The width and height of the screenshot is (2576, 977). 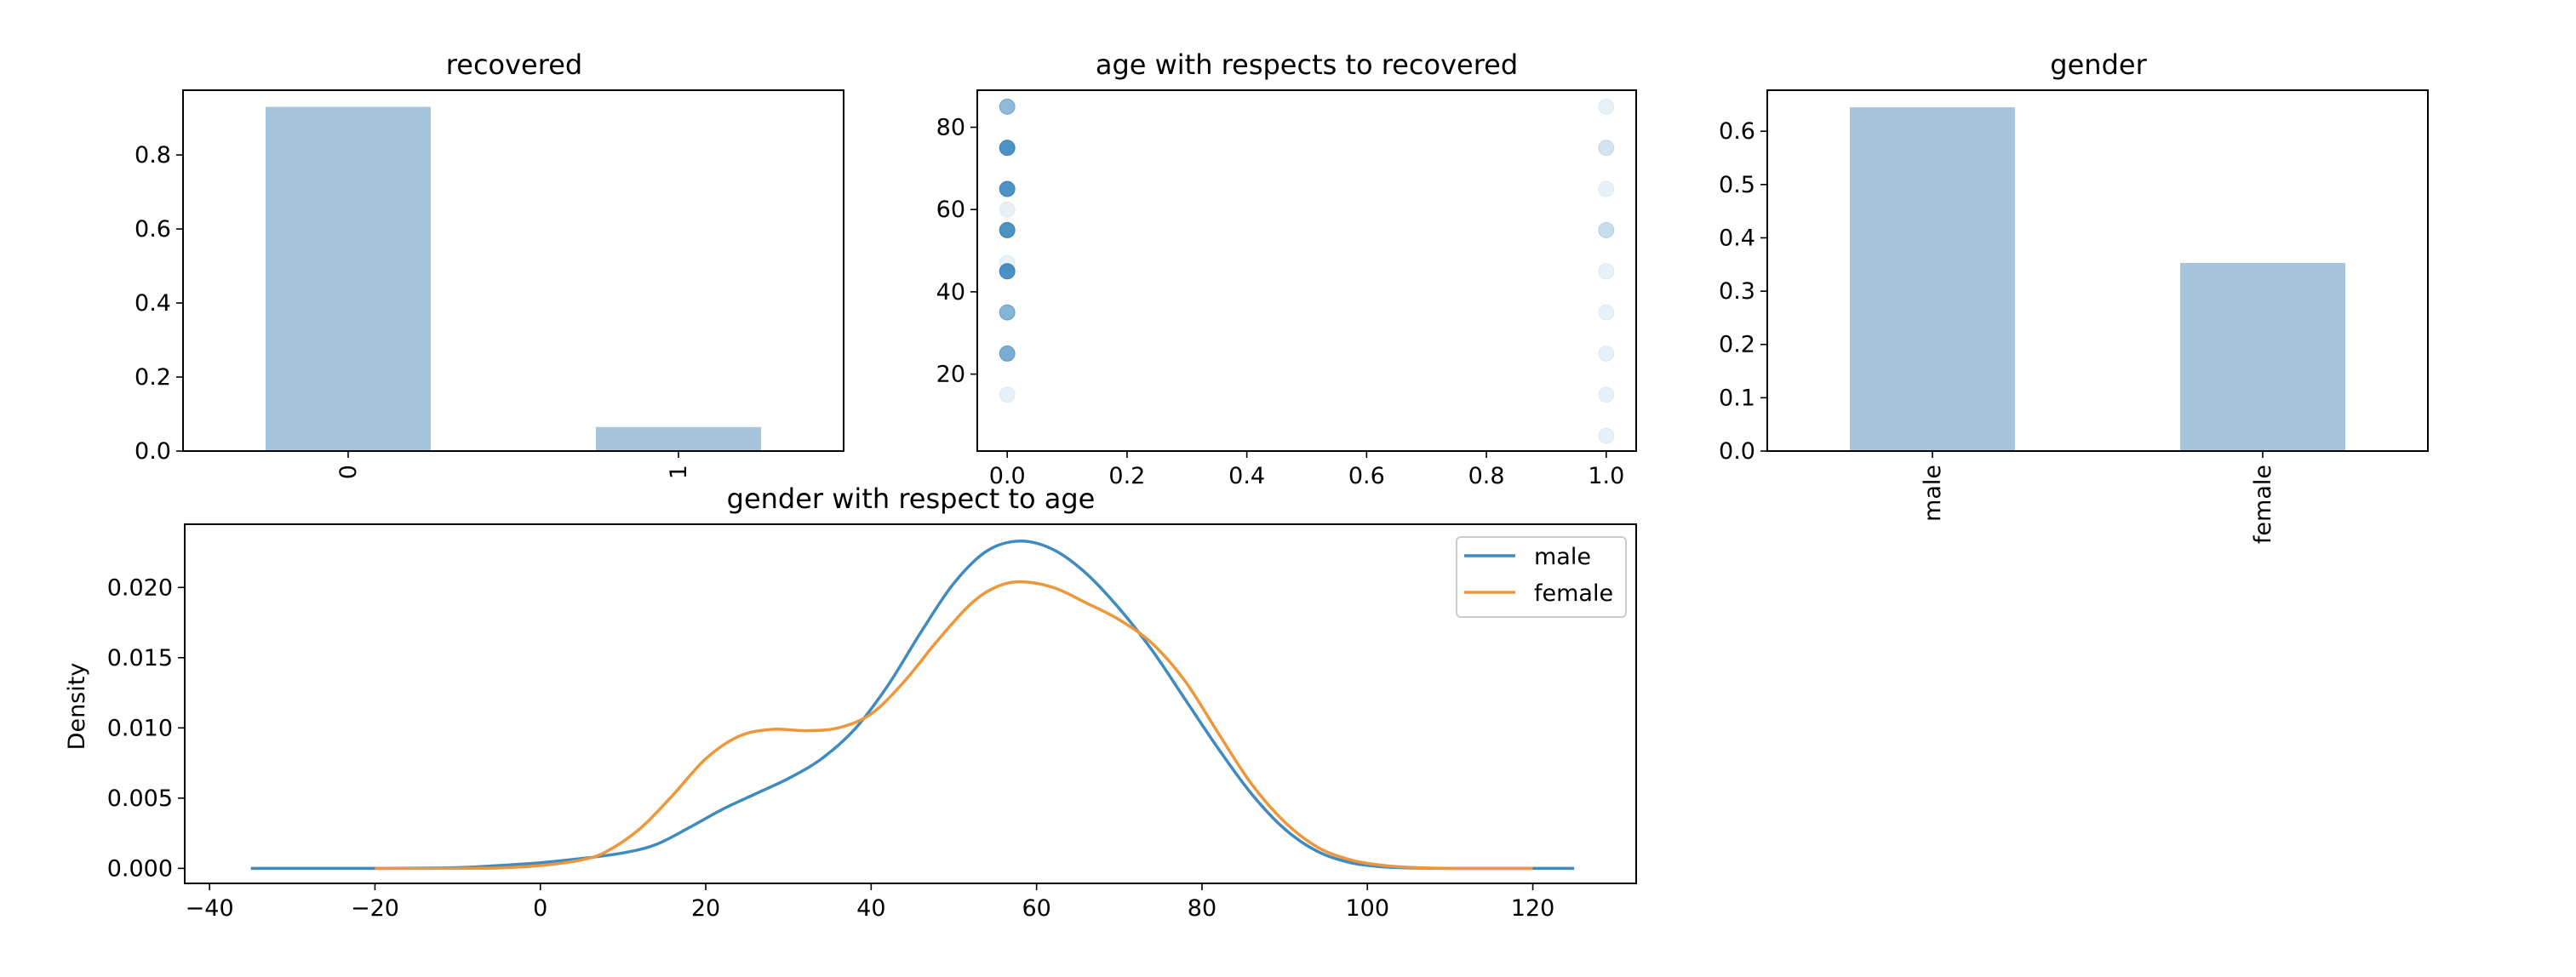 What do you see at coordinates (1306, 470) in the screenshot?
I see `x-axis: 0.0 0.2 0.4 0.6 0.8 1.0` at bounding box center [1306, 470].